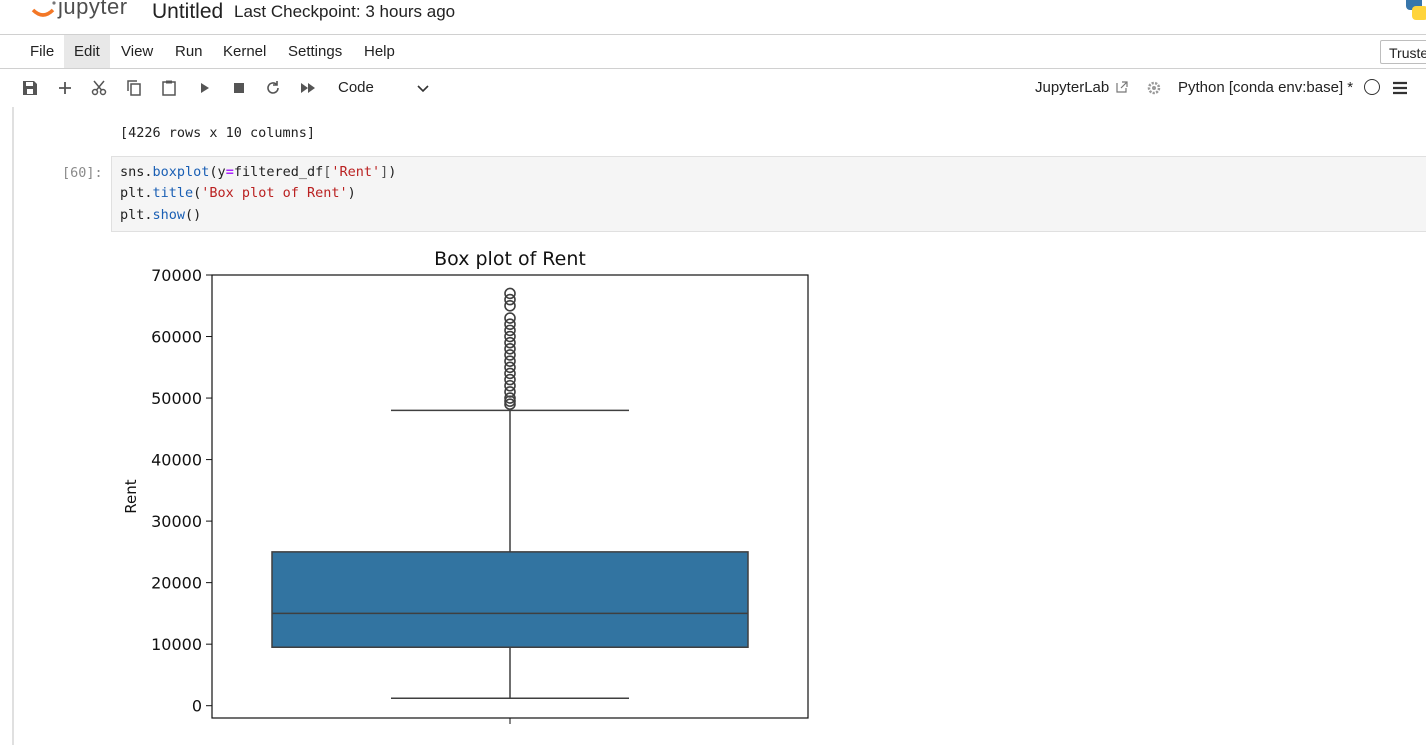 The width and height of the screenshot is (1426, 745). I want to click on stop-icon, so click(239, 88).